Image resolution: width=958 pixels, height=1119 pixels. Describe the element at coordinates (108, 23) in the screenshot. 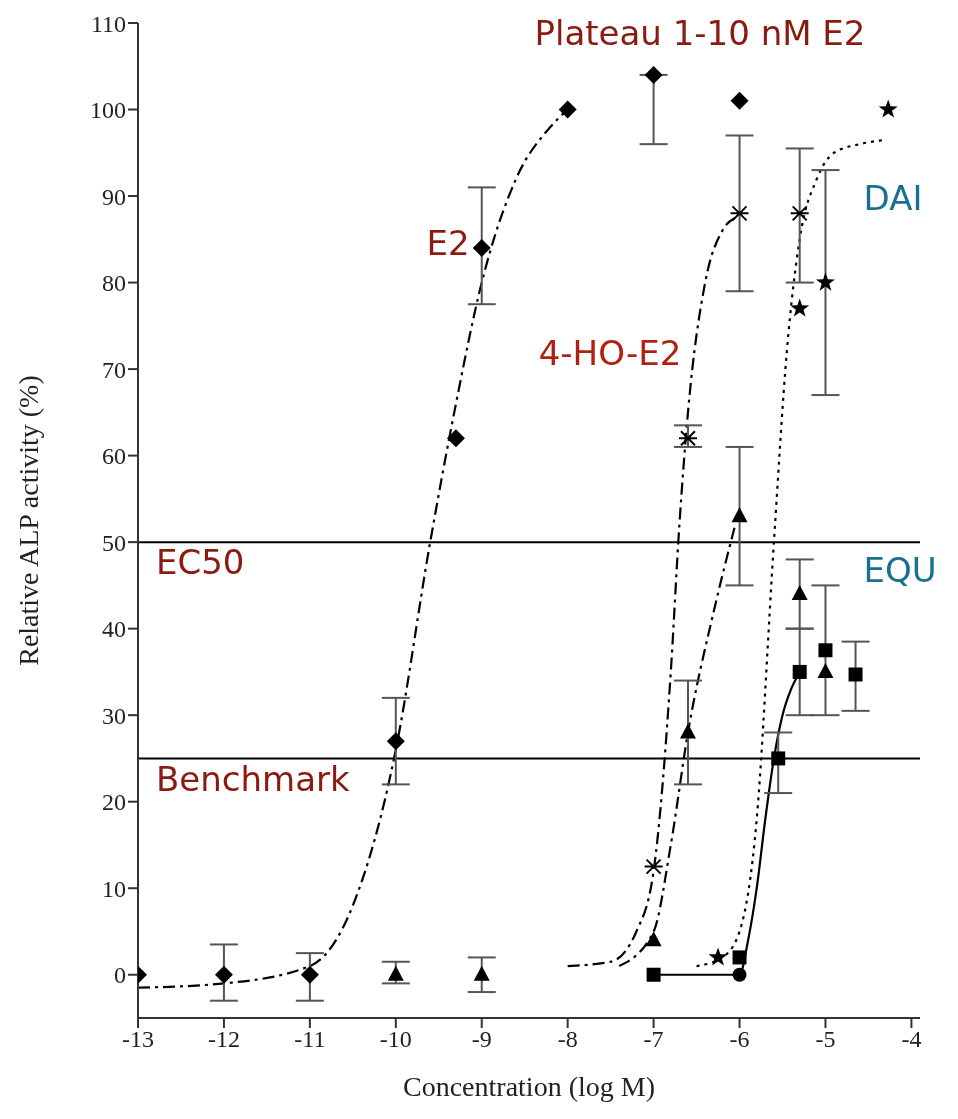

I see `y-tick-label: 110` at that location.